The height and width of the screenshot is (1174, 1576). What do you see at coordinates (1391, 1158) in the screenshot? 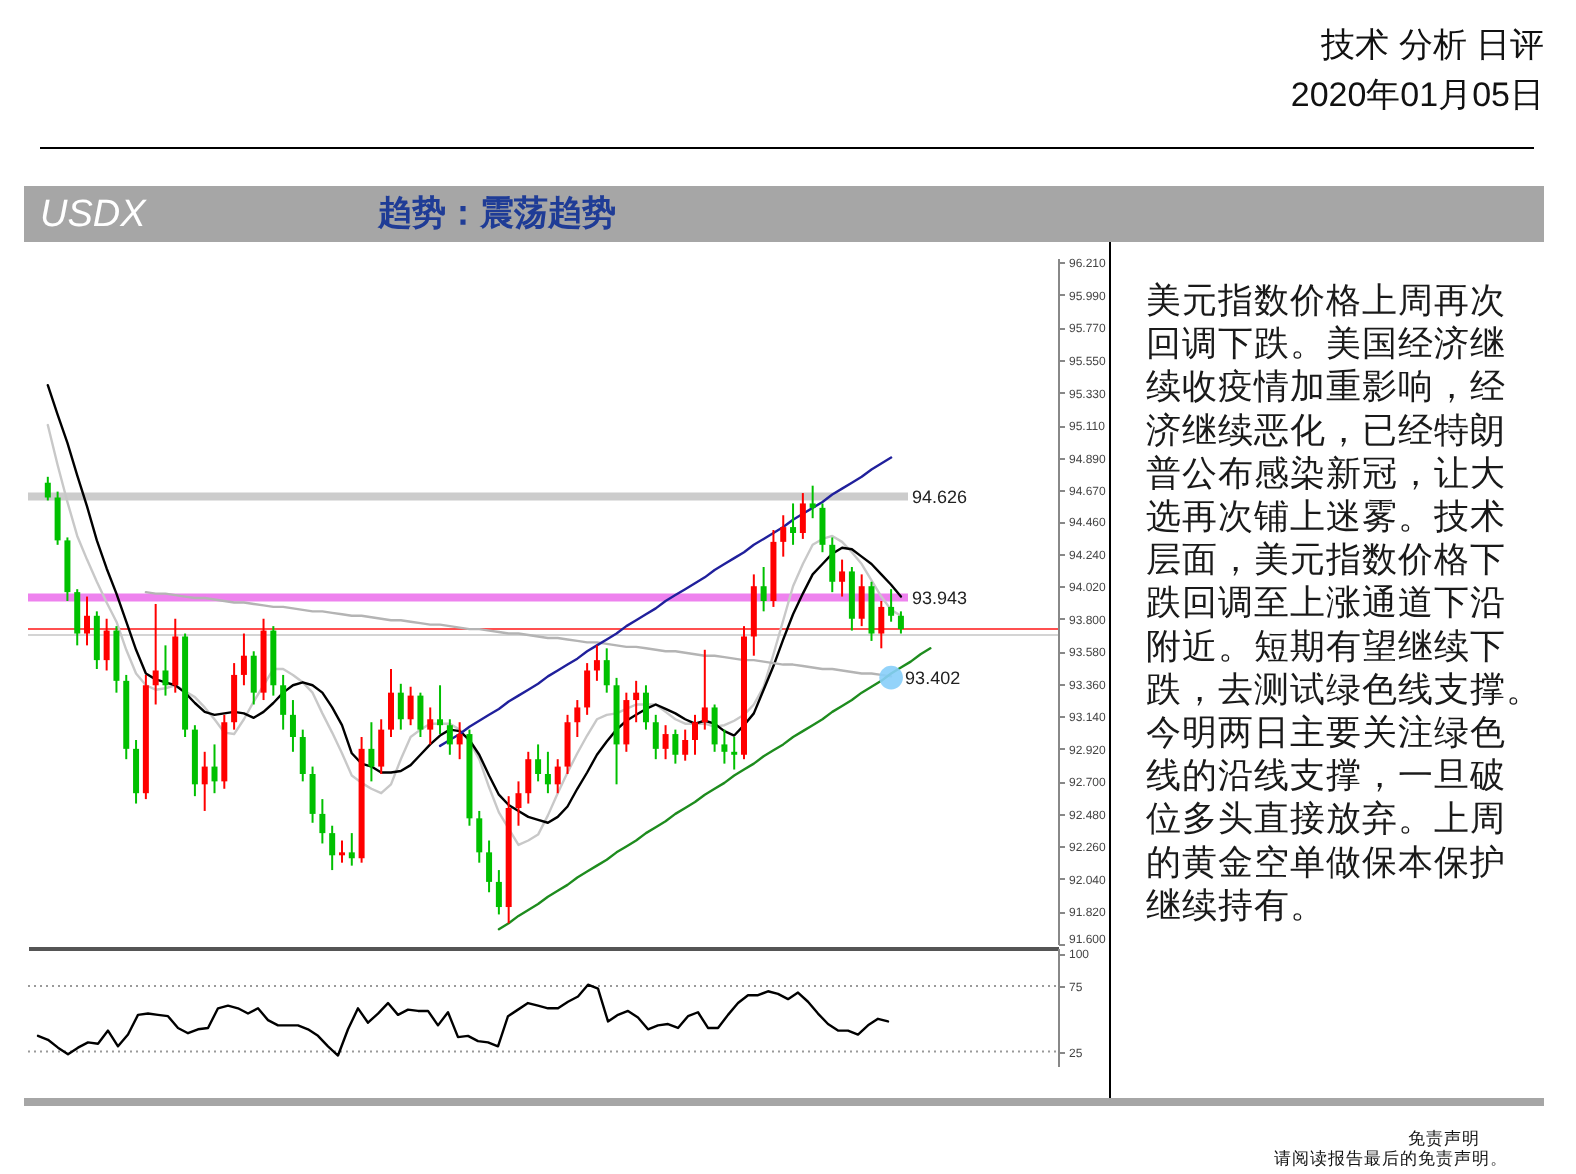
I see `text: 请阅读报告最后的免责声明。` at bounding box center [1391, 1158].